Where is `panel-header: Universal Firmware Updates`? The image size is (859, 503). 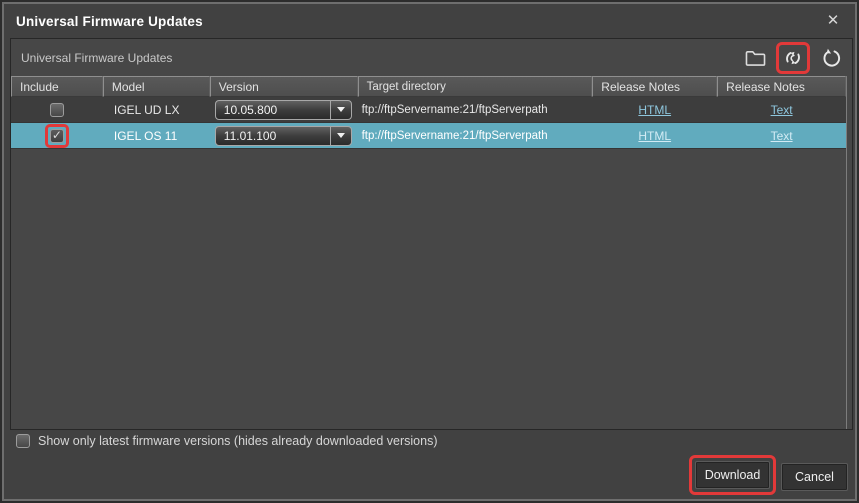 panel-header: Universal Firmware Updates is located at coordinates (431, 57).